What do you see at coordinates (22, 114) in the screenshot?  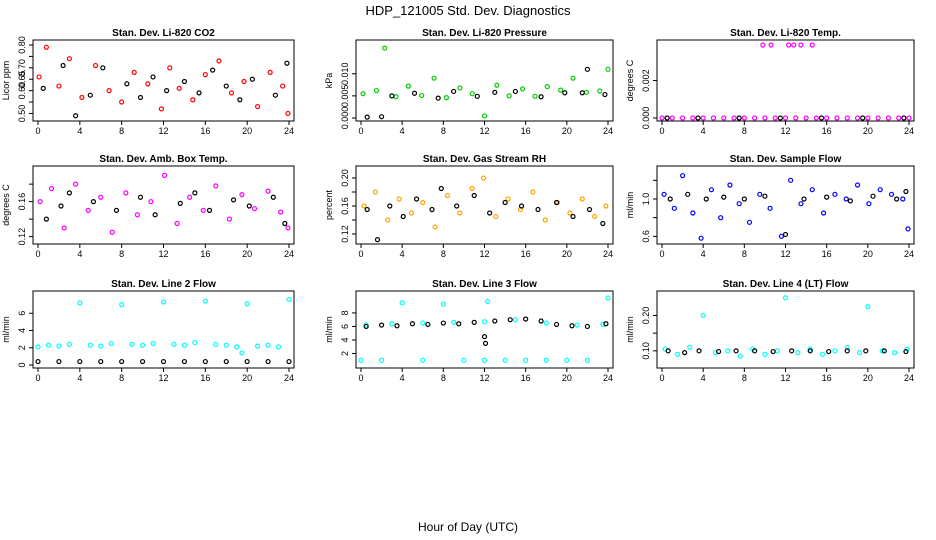 I see `y-tick-label: 0.50` at bounding box center [22, 114].